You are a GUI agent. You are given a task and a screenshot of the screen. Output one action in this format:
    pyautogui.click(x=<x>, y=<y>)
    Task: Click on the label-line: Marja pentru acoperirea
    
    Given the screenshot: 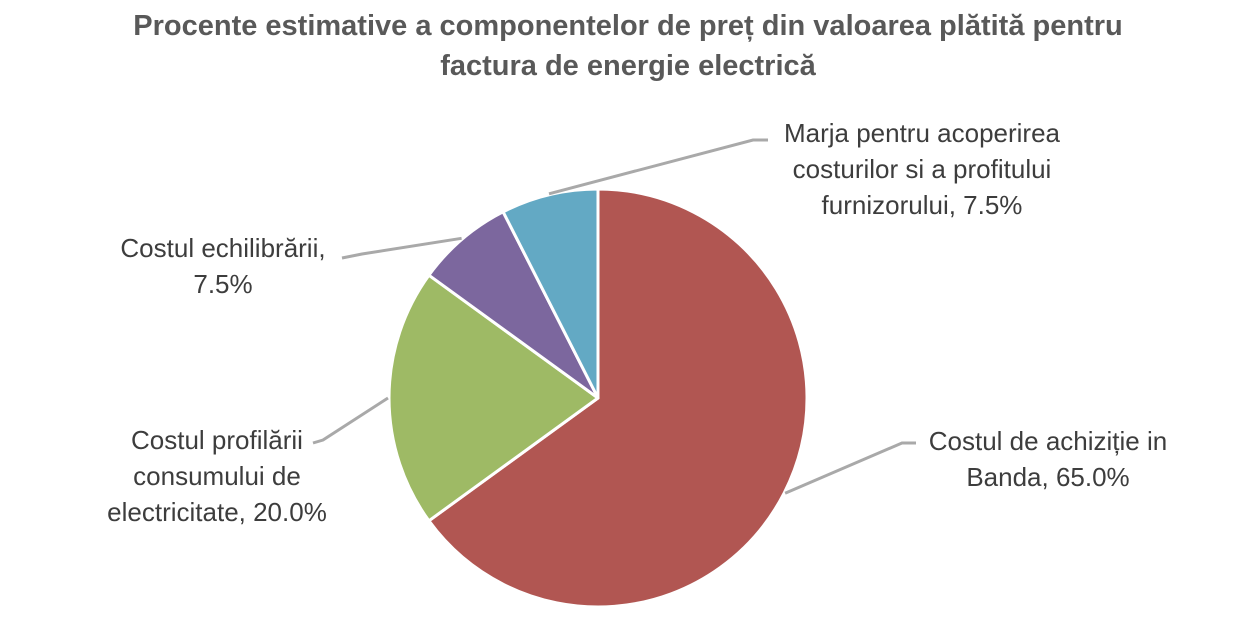 What is the action you would take?
    pyautogui.click(x=922, y=133)
    